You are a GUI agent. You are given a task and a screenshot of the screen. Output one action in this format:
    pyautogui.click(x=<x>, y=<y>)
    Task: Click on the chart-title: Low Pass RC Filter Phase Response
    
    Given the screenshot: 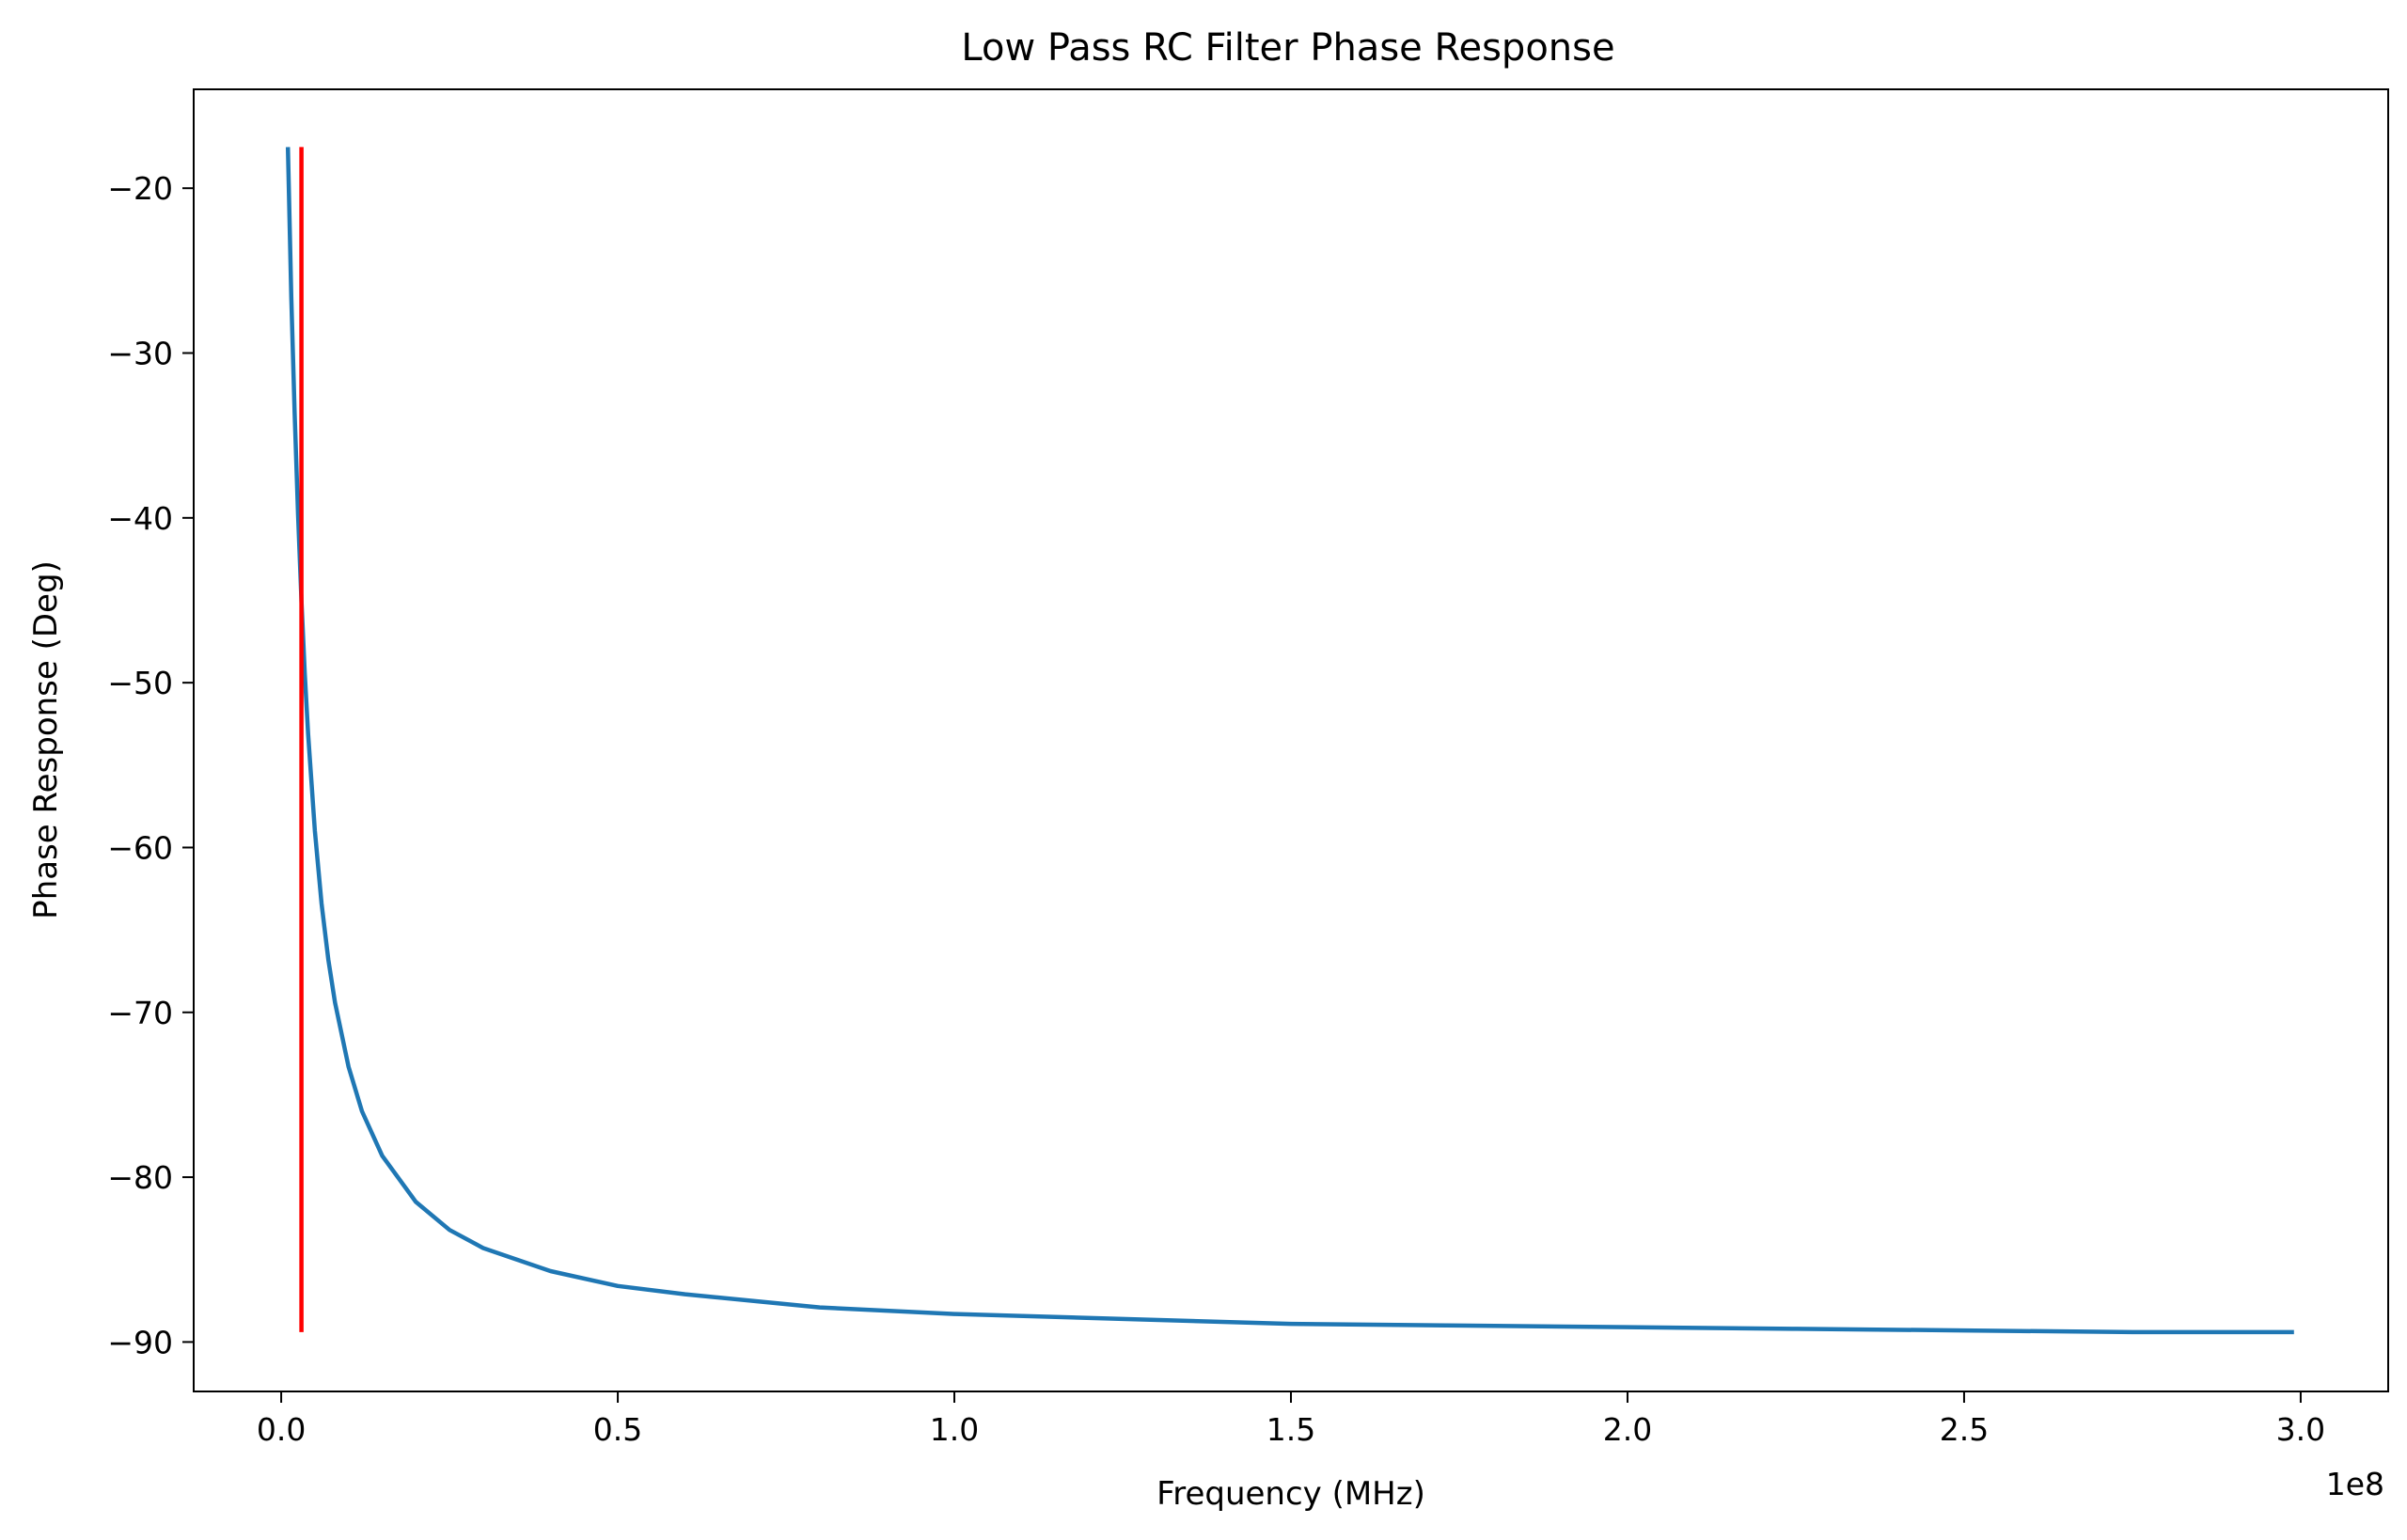 What is the action you would take?
    pyautogui.click(x=1287, y=48)
    